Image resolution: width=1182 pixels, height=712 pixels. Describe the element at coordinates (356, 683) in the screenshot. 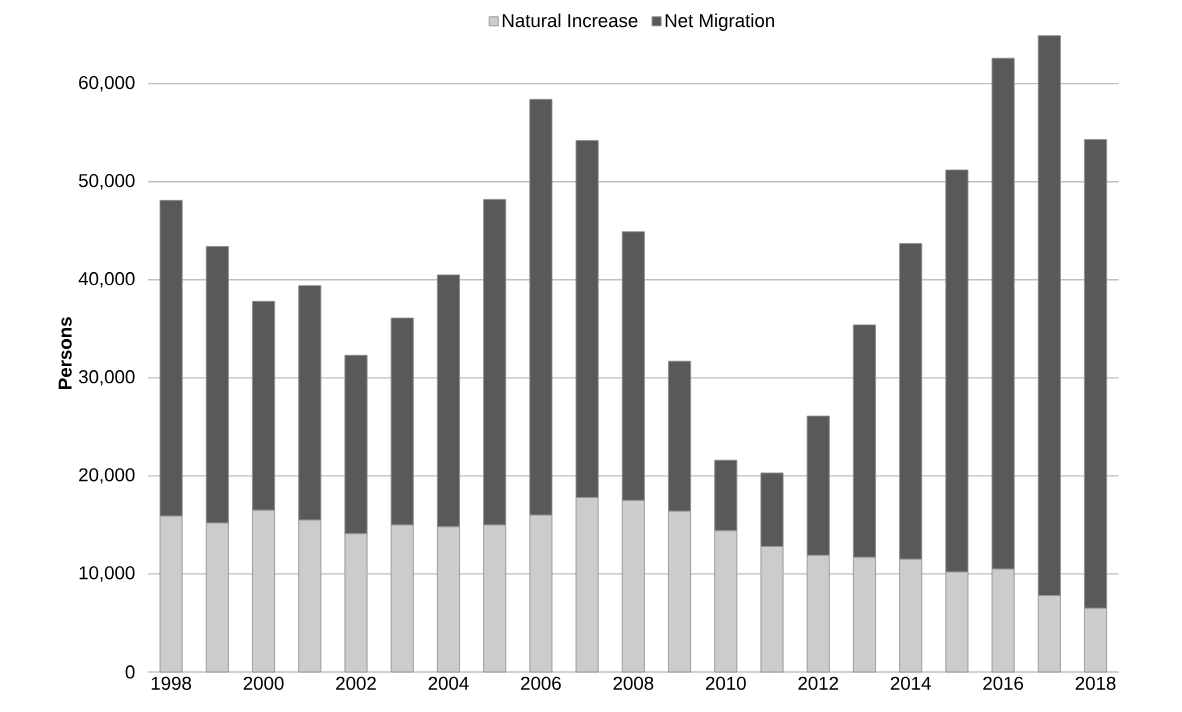

I see `x-tick-label: 2002` at that location.